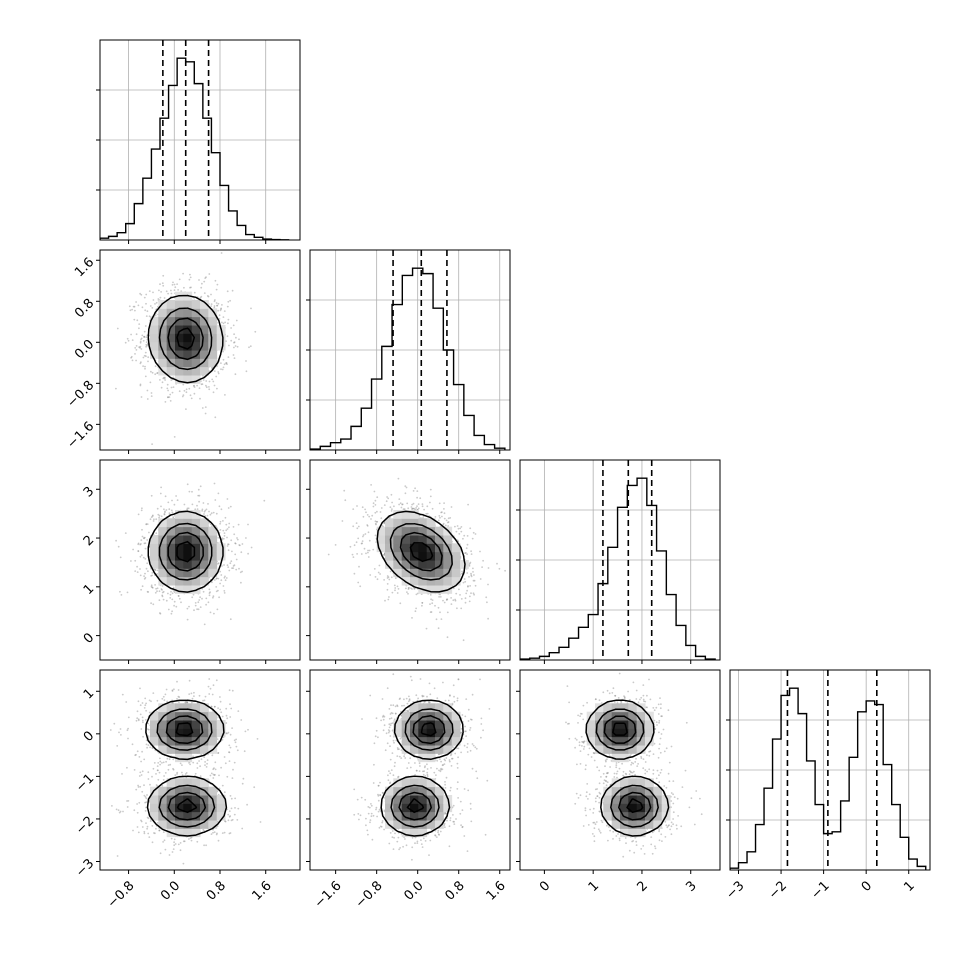 The width and height of the screenshot is (970, 970). I want to click on panel-frame, so click(620, 560).